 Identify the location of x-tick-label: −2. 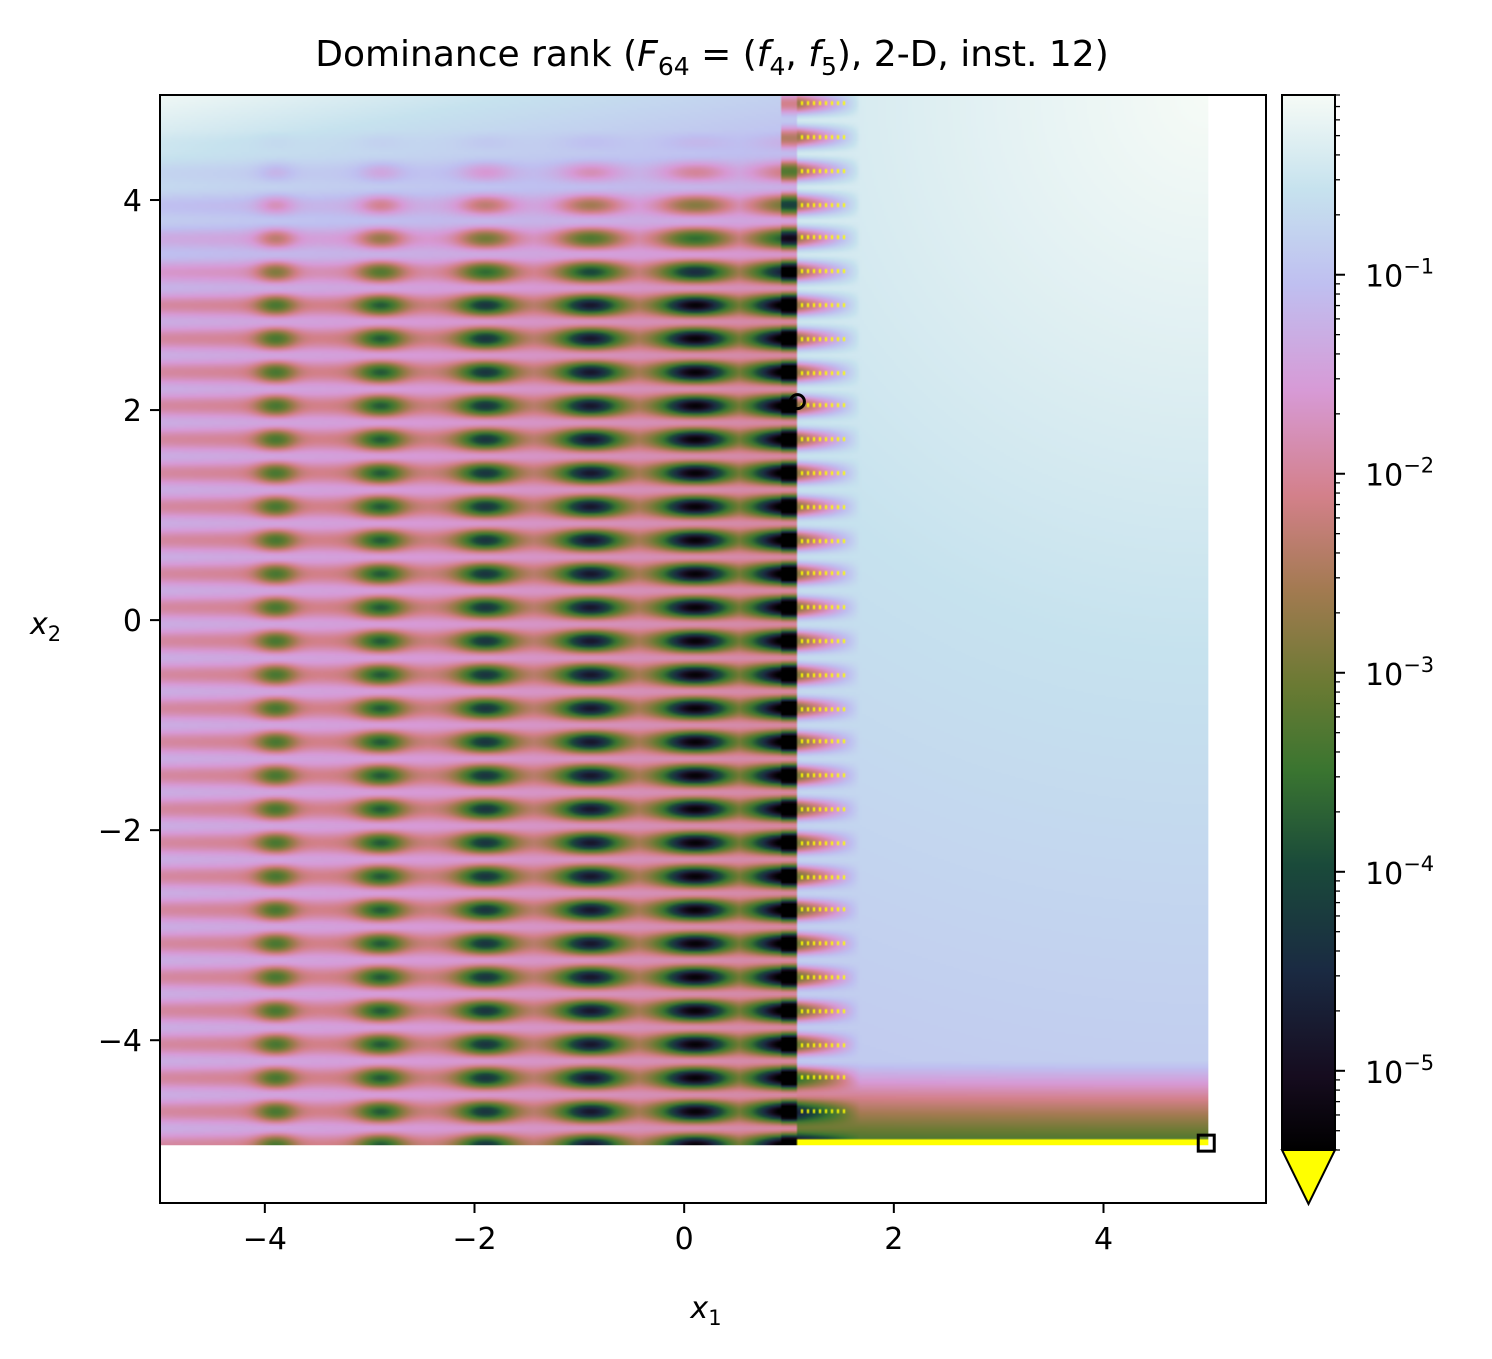
(474, 1239).